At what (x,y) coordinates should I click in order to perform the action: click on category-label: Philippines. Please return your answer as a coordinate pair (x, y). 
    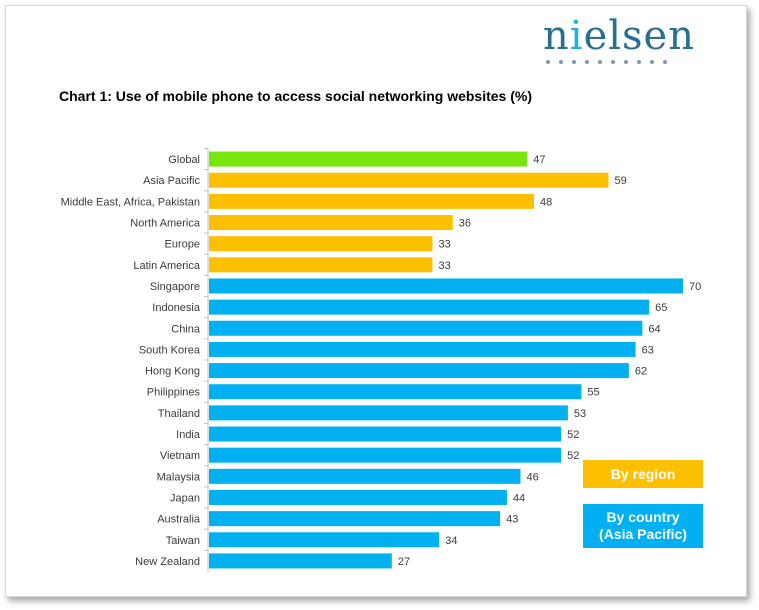
    Looking at the image, I should click on (174, 393).